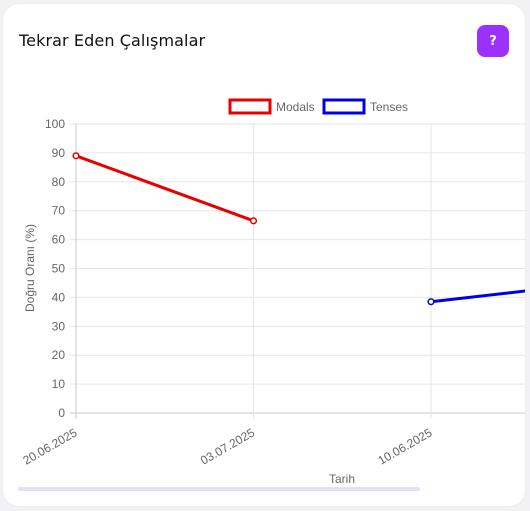  Describe the element at coordinates (59, 326) in the screenshot. I see `y-tick-label: 30` at that location.